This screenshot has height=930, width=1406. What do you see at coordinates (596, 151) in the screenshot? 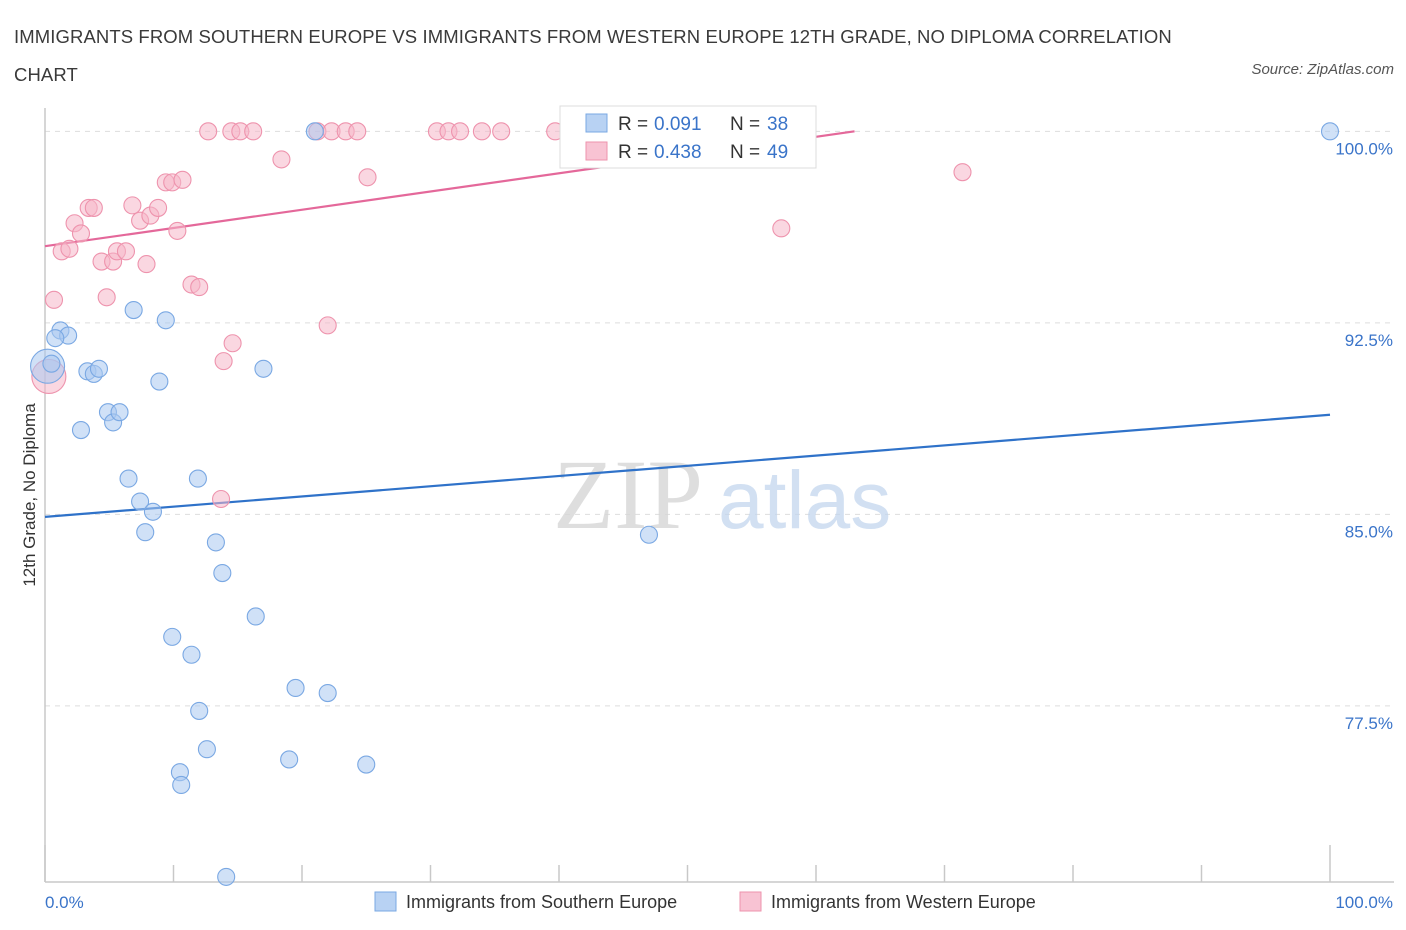
I see `stats-pink-swatch` at bounding box center [596, 151].